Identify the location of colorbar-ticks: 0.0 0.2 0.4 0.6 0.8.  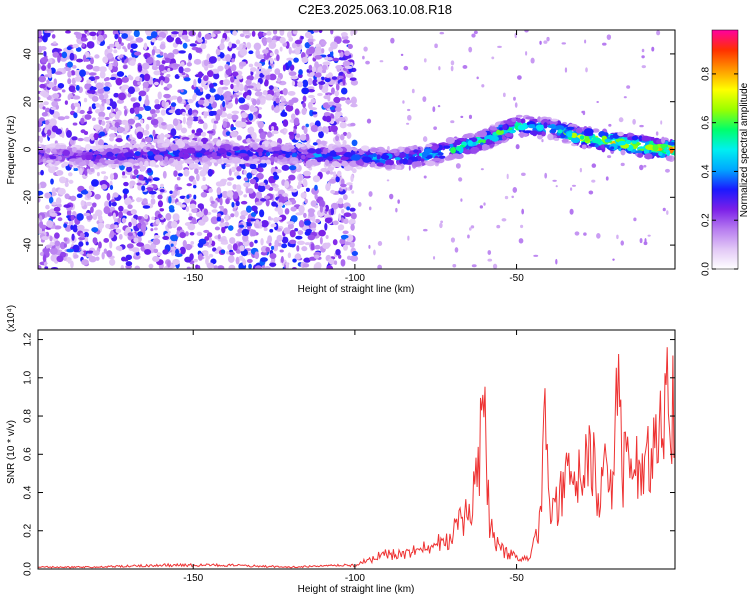
(719, 171).